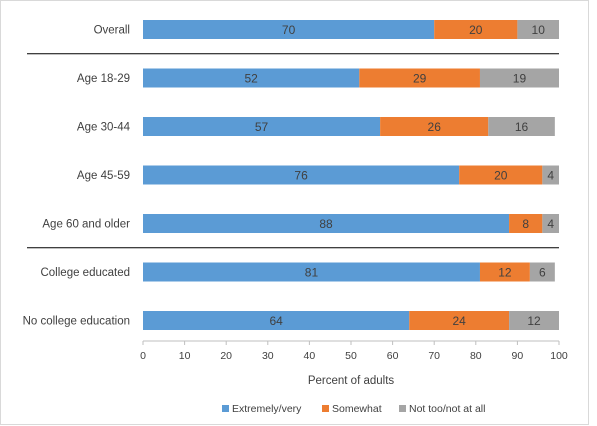 Image resolution: width=597 pixels, height=426 pixels. I want to click on bar-not-too-not-at-all-no-college-education, so click(534, 320).